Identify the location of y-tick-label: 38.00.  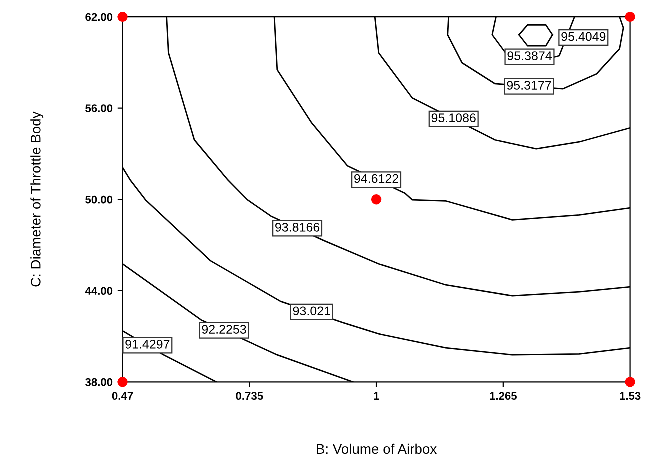
(99, 382).